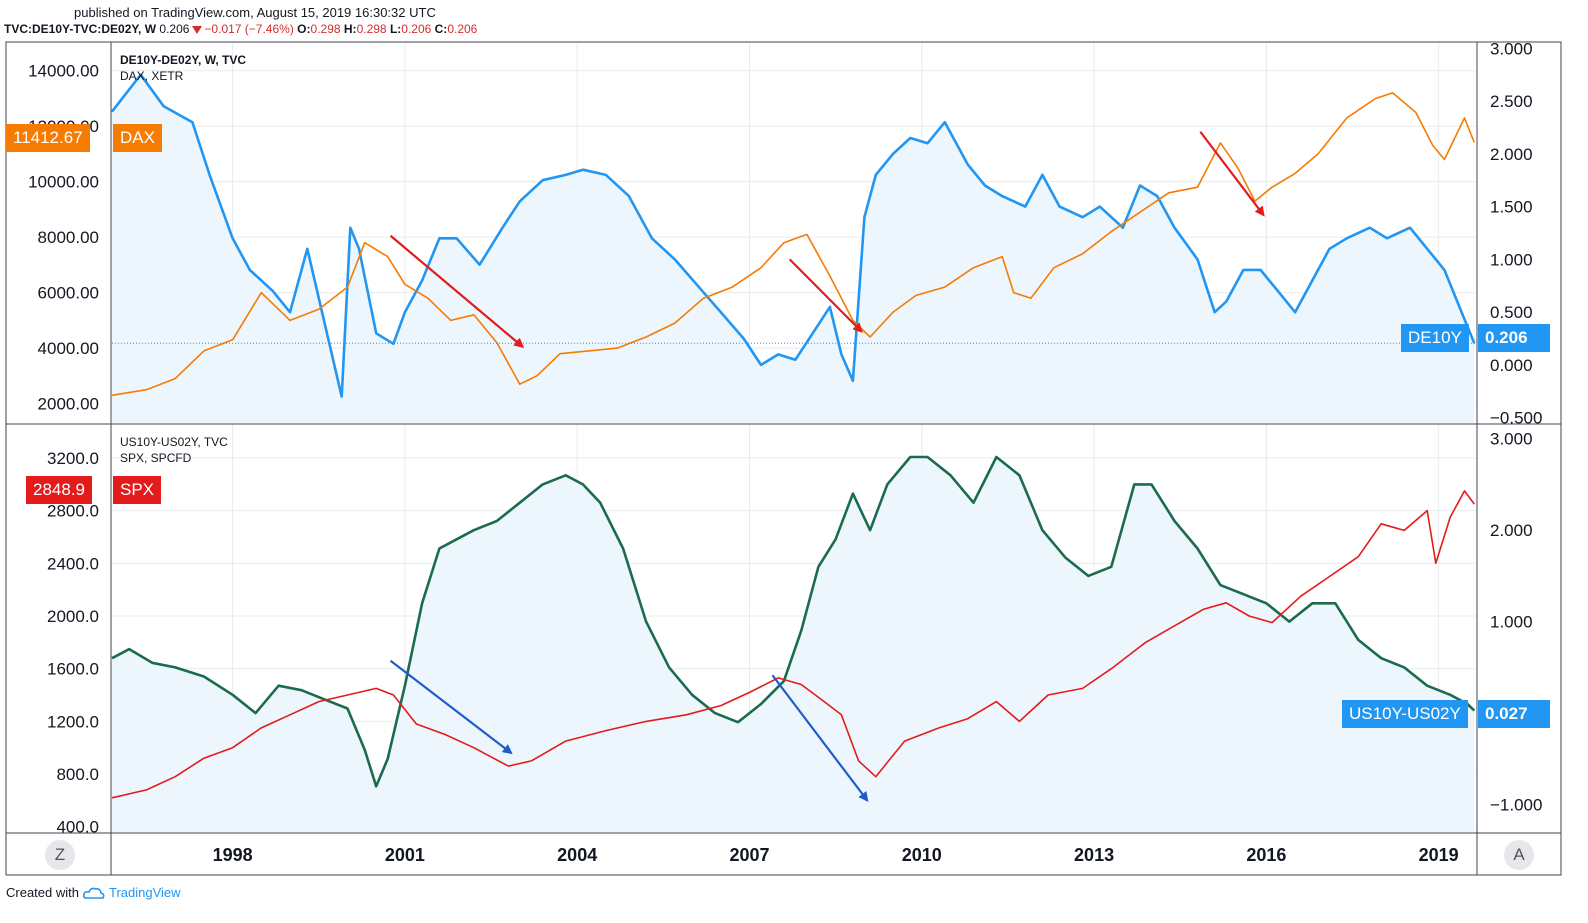 Image resolution: width=1588 pixels, height=923 pixels. Describe the element at coordinates (137, 490) in the screenshot. I see `spx-label-tag: SPX` at that location.